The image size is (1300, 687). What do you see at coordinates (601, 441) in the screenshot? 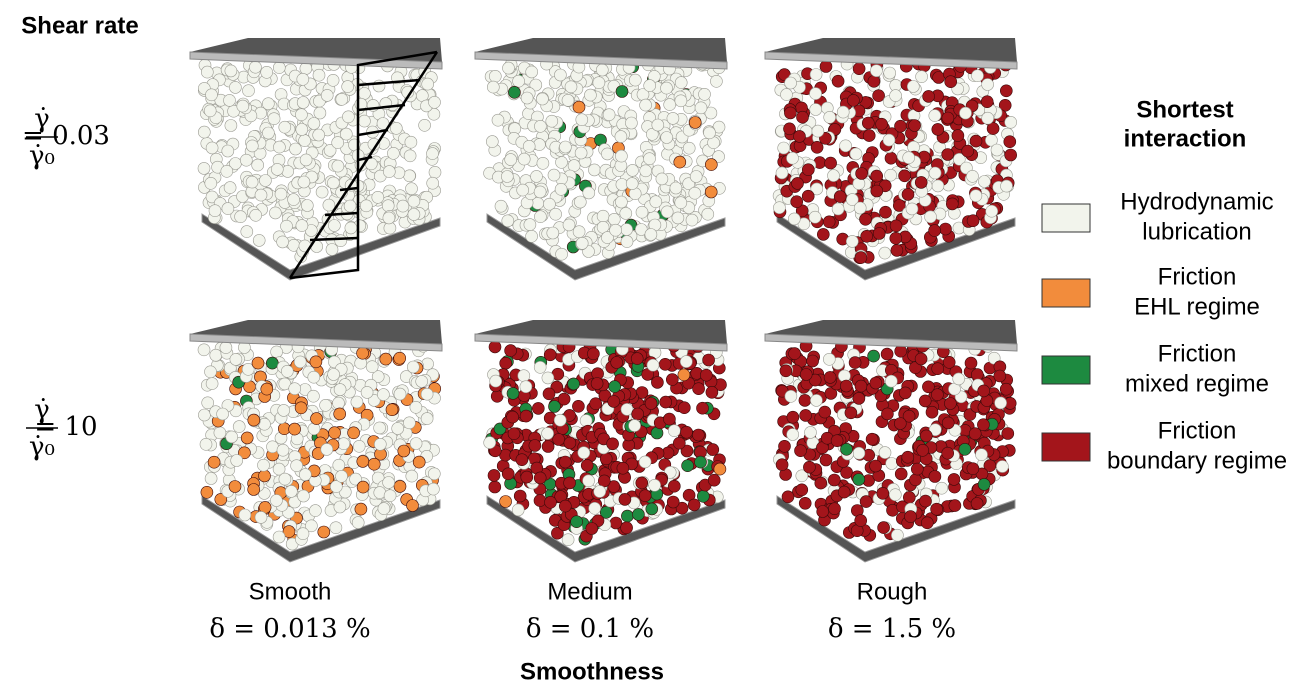
I see `particle-box` at bounding box center [601, 441].